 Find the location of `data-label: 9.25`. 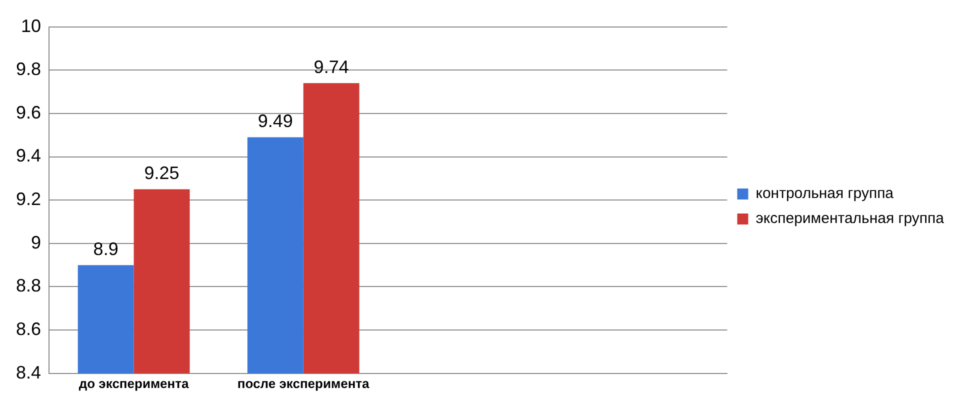

data-label: 9.25 is located at coordinates (162, 173).